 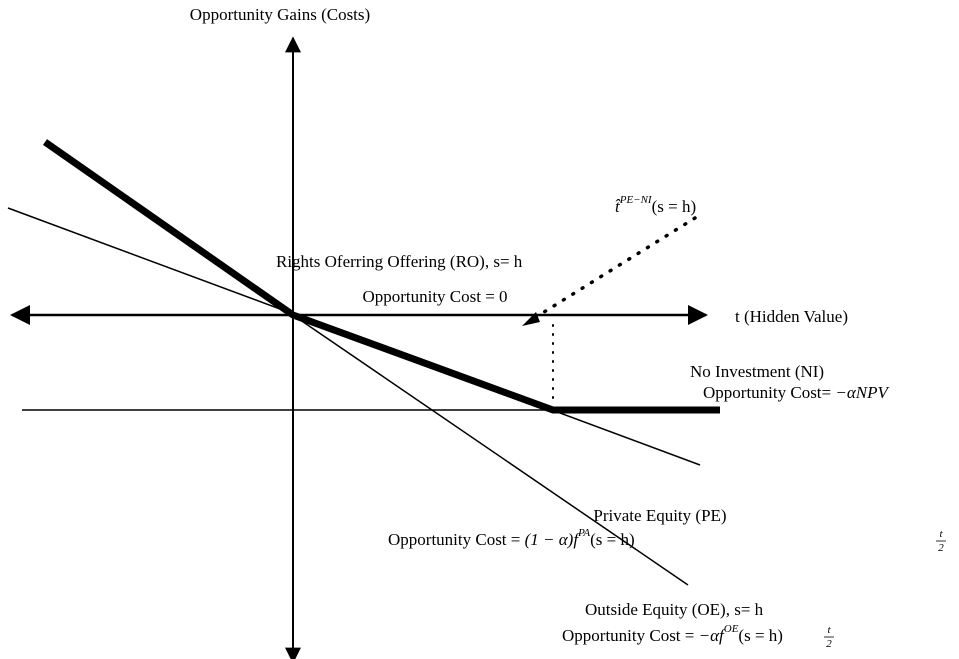 I want to click on x-axis-label: t (Hidden Value), so click(x=791, y=316).